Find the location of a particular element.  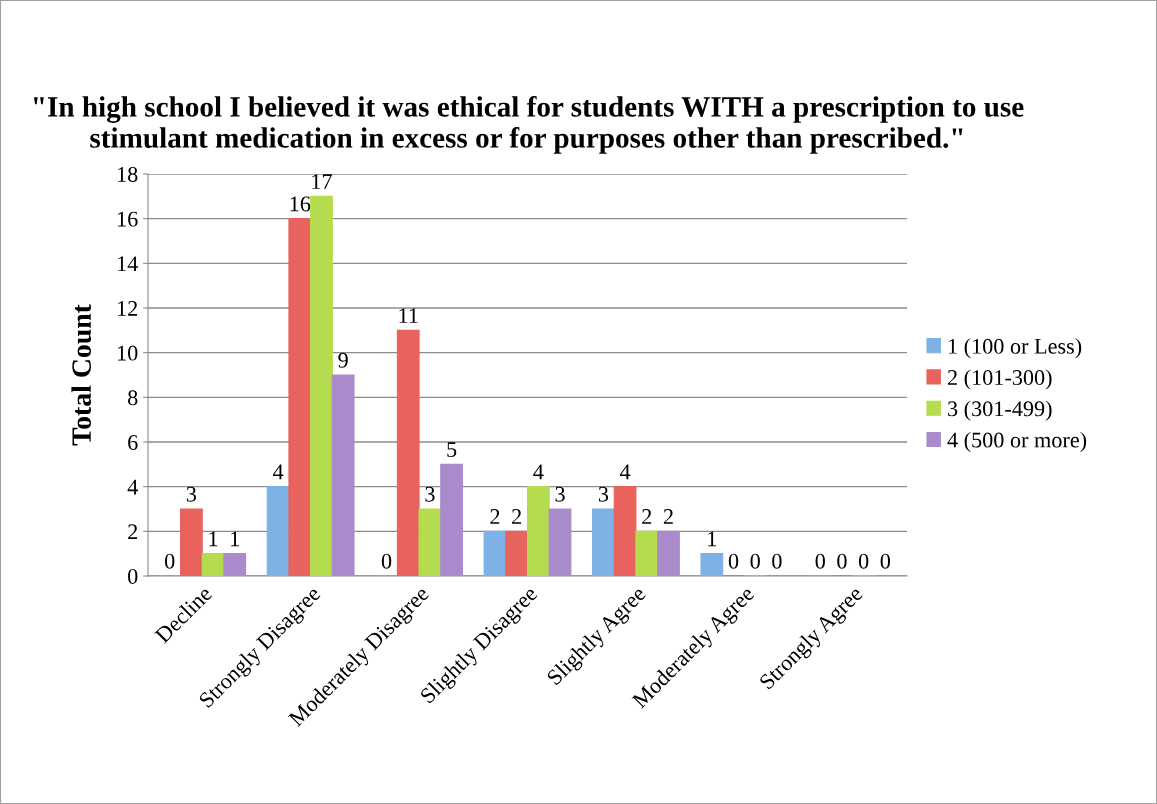

y-tick-label: 2 is located at coordinates (133, 532).